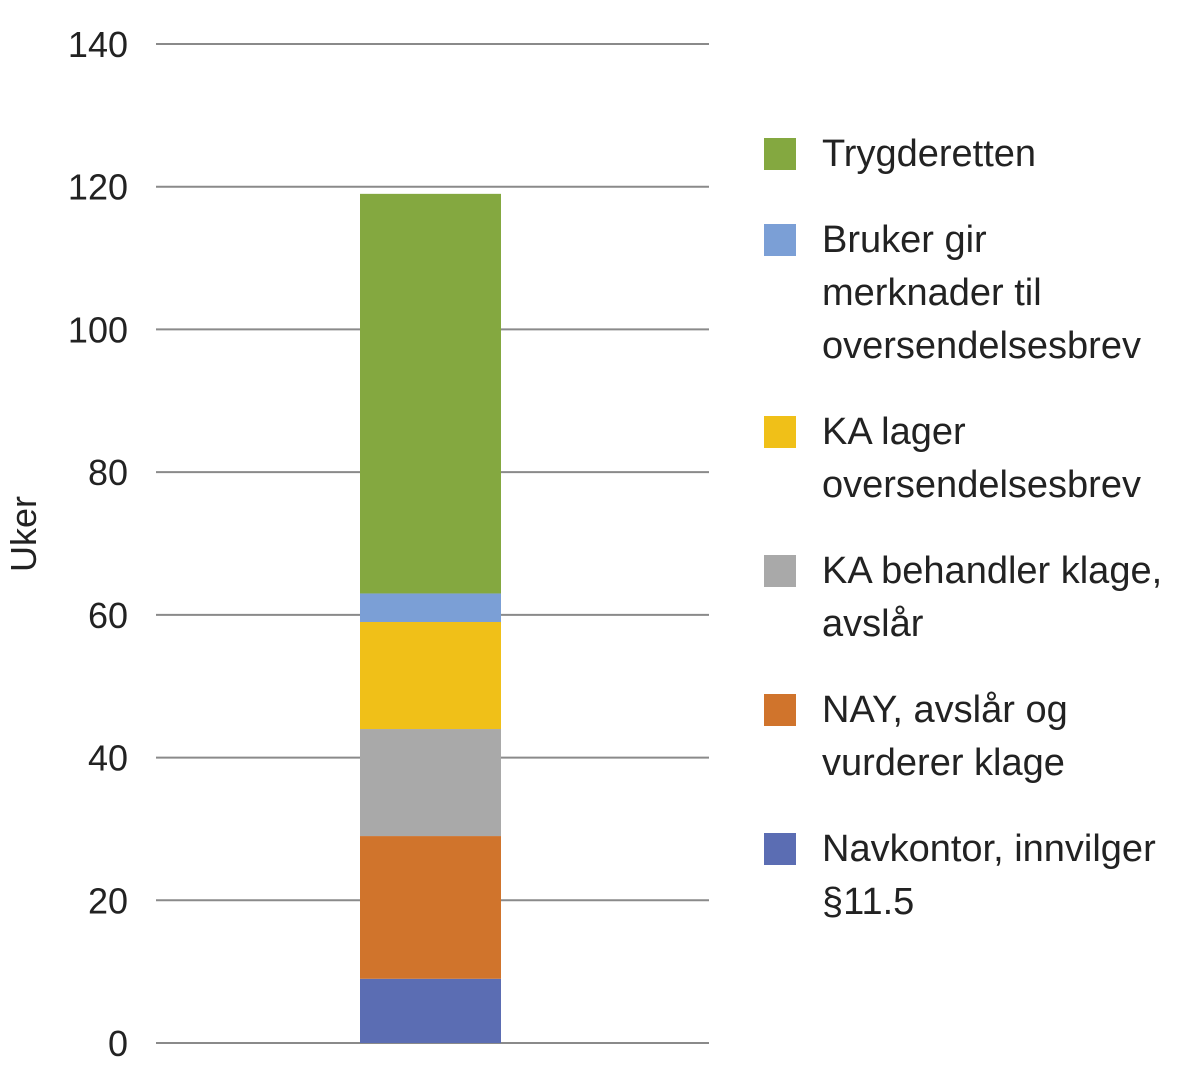 The image size is (1200, 1074). What do you see at coordinates (108, 900) in the screenshot?
I see `y-tick-label: 20` at bounding box center [108, 900].